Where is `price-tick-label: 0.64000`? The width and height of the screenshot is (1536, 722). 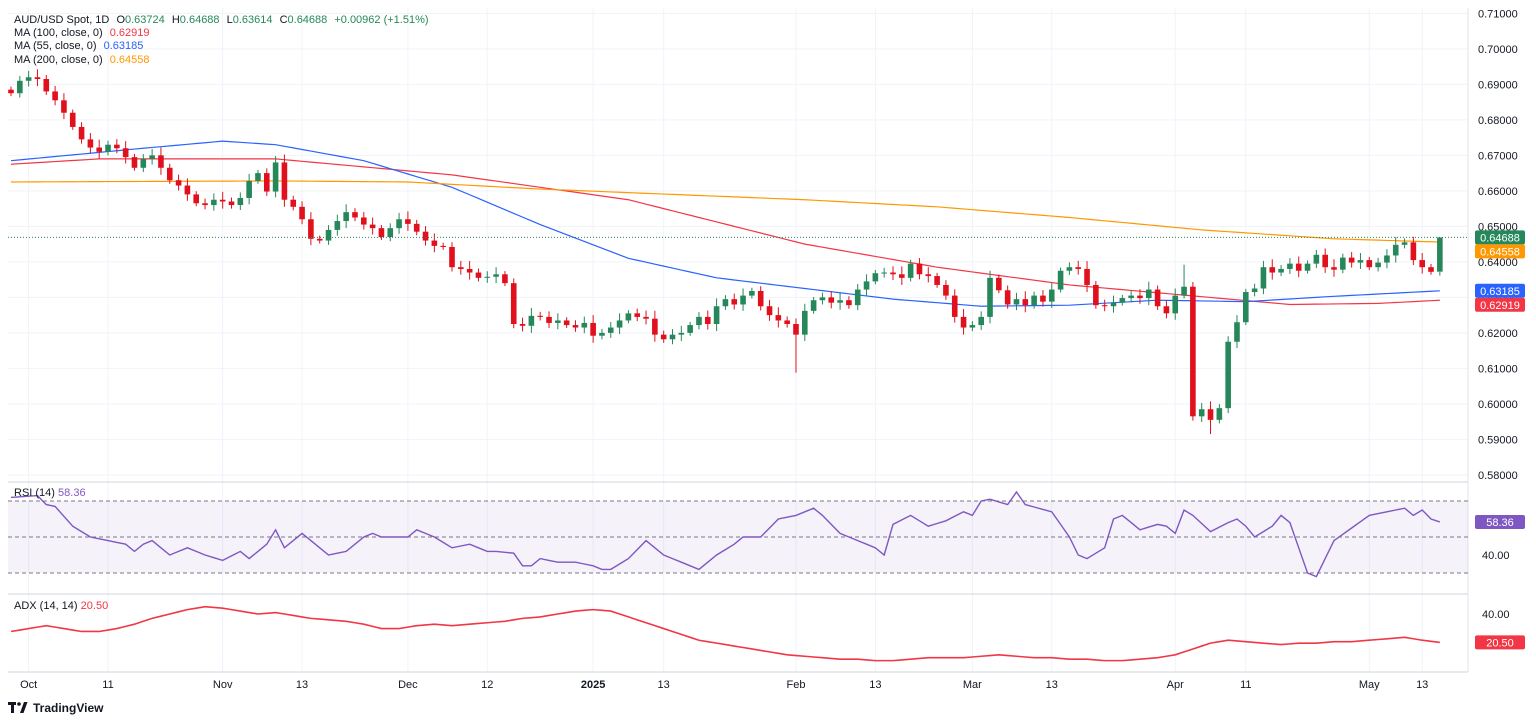
price-tick-label: 0.64000 is located at coordinates (1498, 263).